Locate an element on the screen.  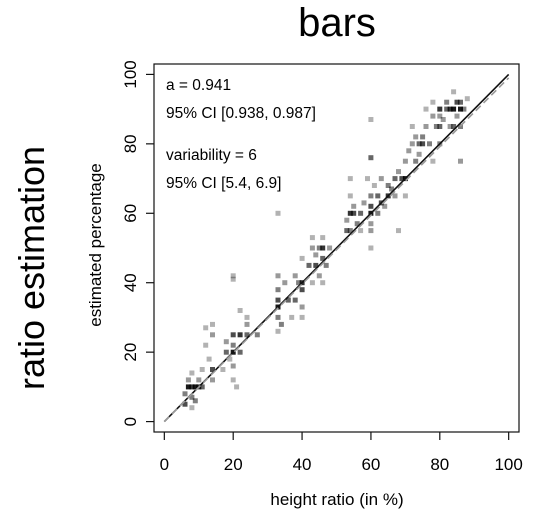
side-label: ratio estimation is located at coordinates (31, 268).